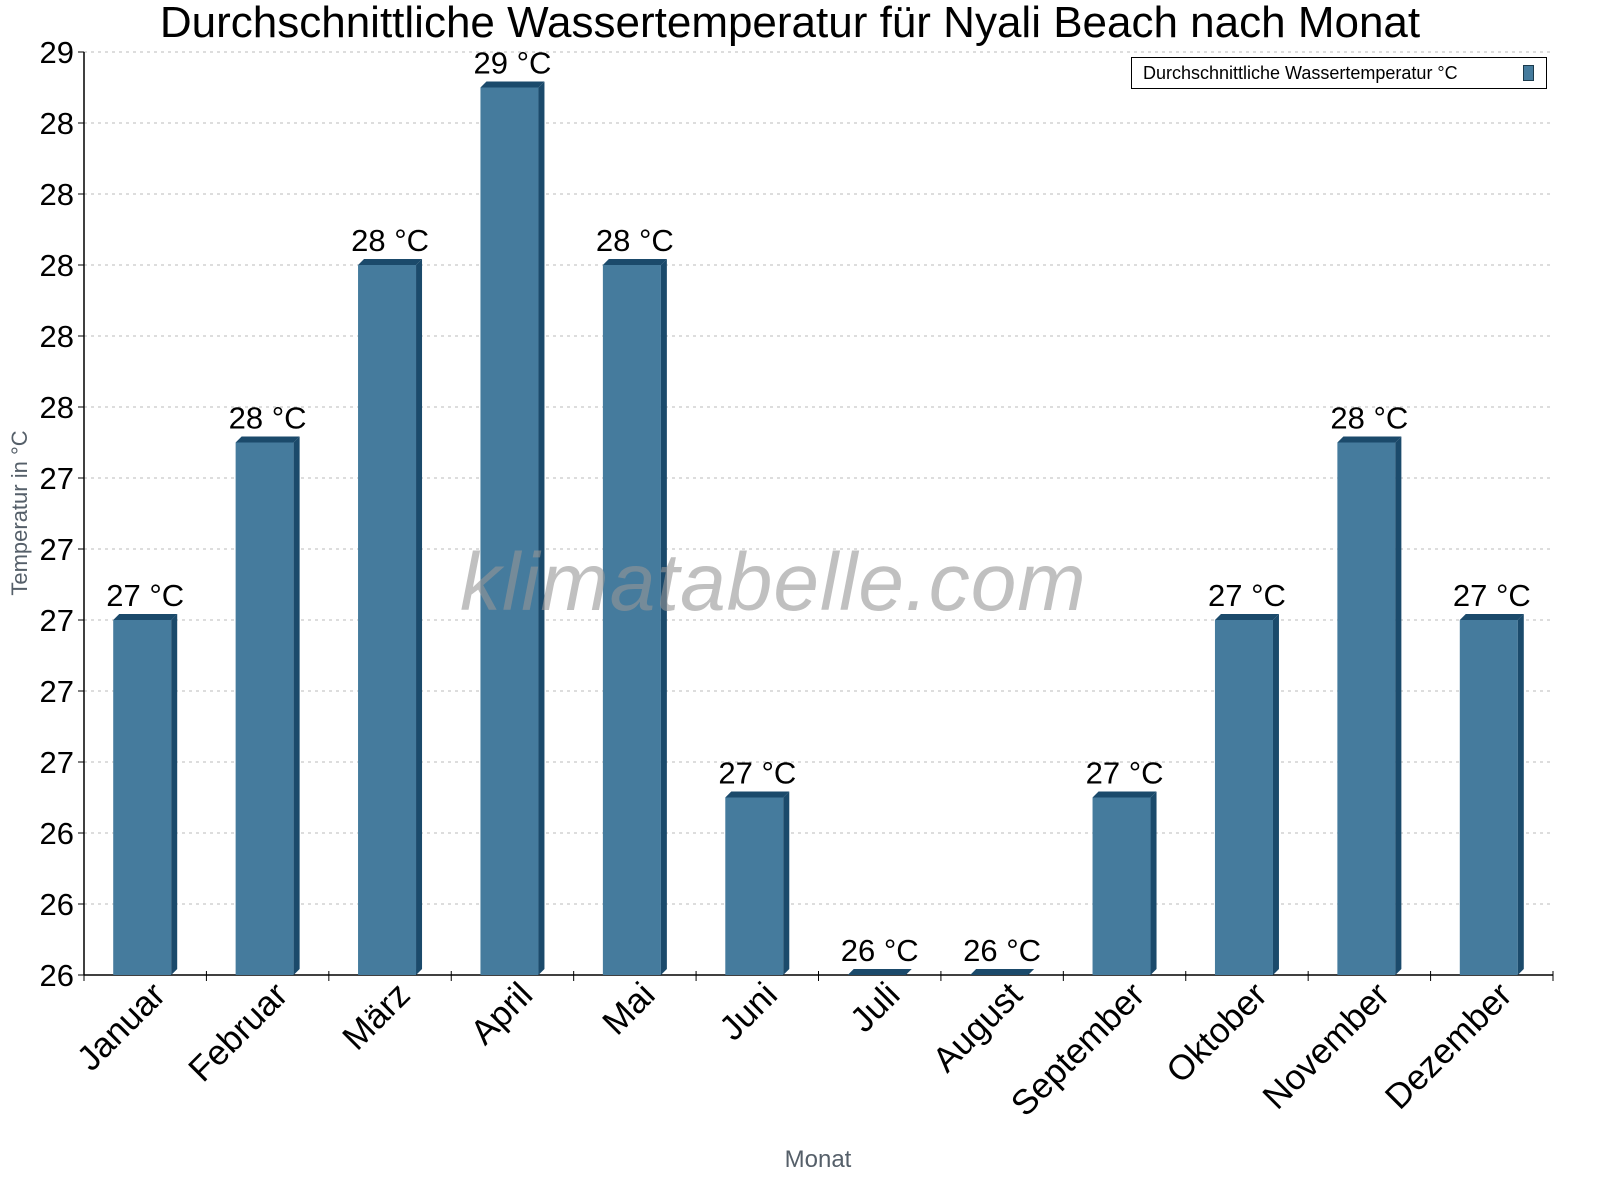 This screenshot has height=1200, width=1600. I want to click on legend: Durchschnittliche Wassertemperatur °C, so click(1339, 73).